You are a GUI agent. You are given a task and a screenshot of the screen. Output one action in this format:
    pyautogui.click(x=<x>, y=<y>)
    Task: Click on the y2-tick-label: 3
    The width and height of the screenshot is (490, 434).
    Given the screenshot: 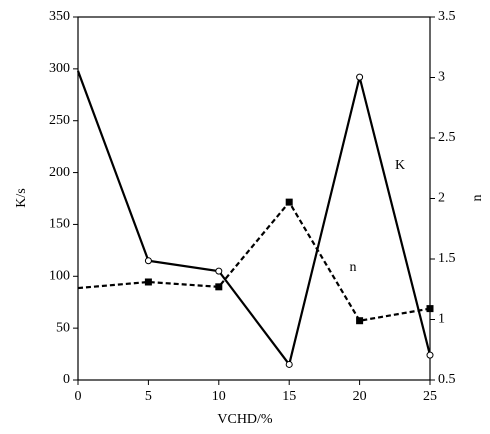 What is the action you would take?
    pyautogui.click(x=441, y=77)
    